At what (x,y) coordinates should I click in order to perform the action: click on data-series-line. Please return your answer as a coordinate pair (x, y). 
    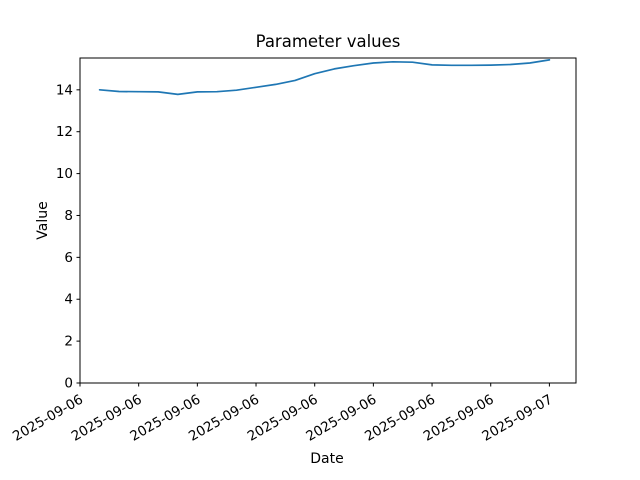
    Looking at the image, I should click on (324, 77).